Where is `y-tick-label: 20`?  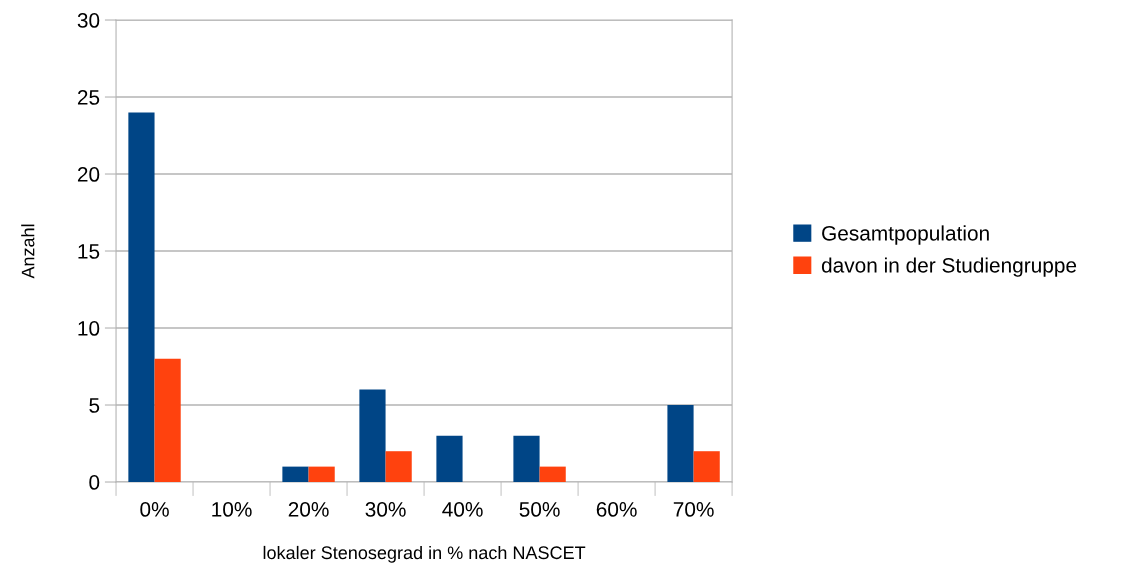 y-tick-label: 20 is located at coordinates (88, 174).